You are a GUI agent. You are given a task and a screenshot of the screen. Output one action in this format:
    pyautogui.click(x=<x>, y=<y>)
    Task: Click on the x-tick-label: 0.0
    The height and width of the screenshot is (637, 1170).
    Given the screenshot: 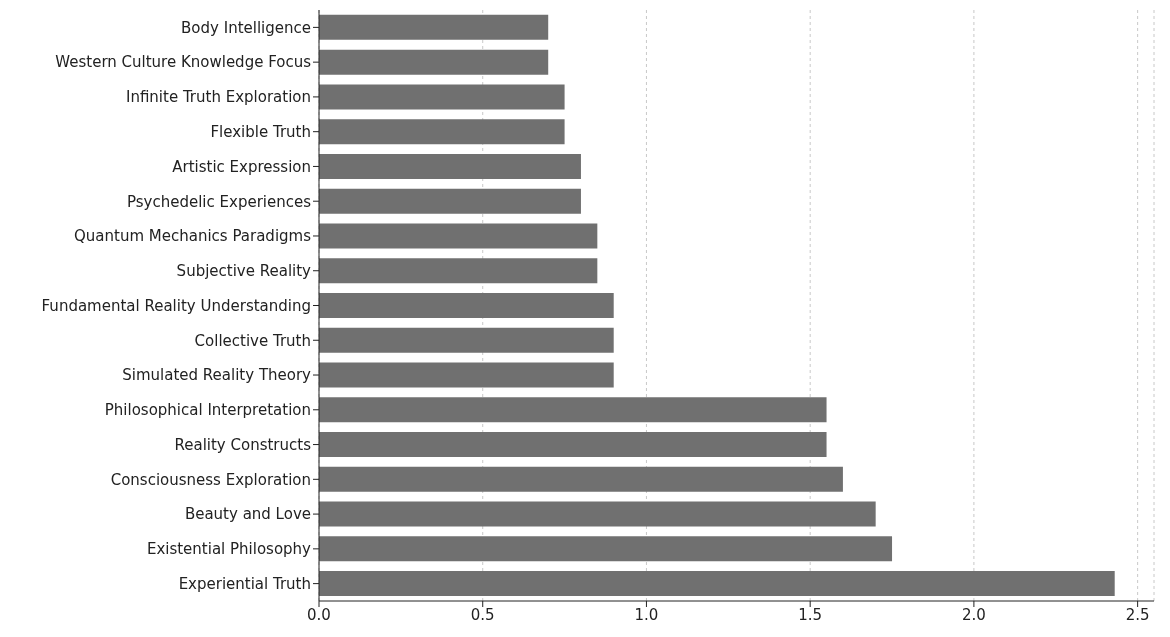 What is the action you would take?
    pyautogui.click(x=319, y=614)
    